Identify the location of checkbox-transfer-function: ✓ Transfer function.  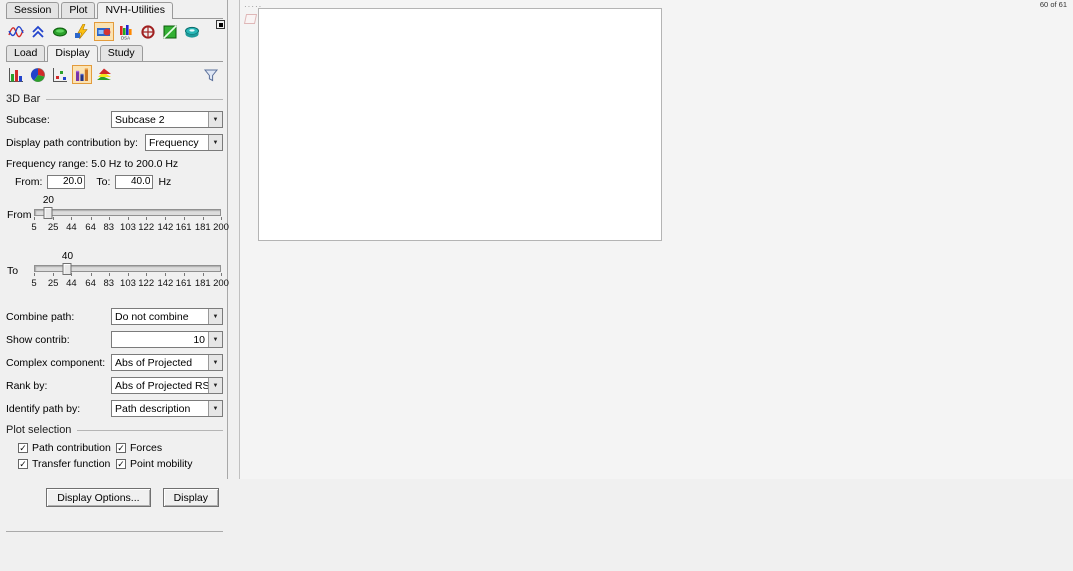
(66, 464).